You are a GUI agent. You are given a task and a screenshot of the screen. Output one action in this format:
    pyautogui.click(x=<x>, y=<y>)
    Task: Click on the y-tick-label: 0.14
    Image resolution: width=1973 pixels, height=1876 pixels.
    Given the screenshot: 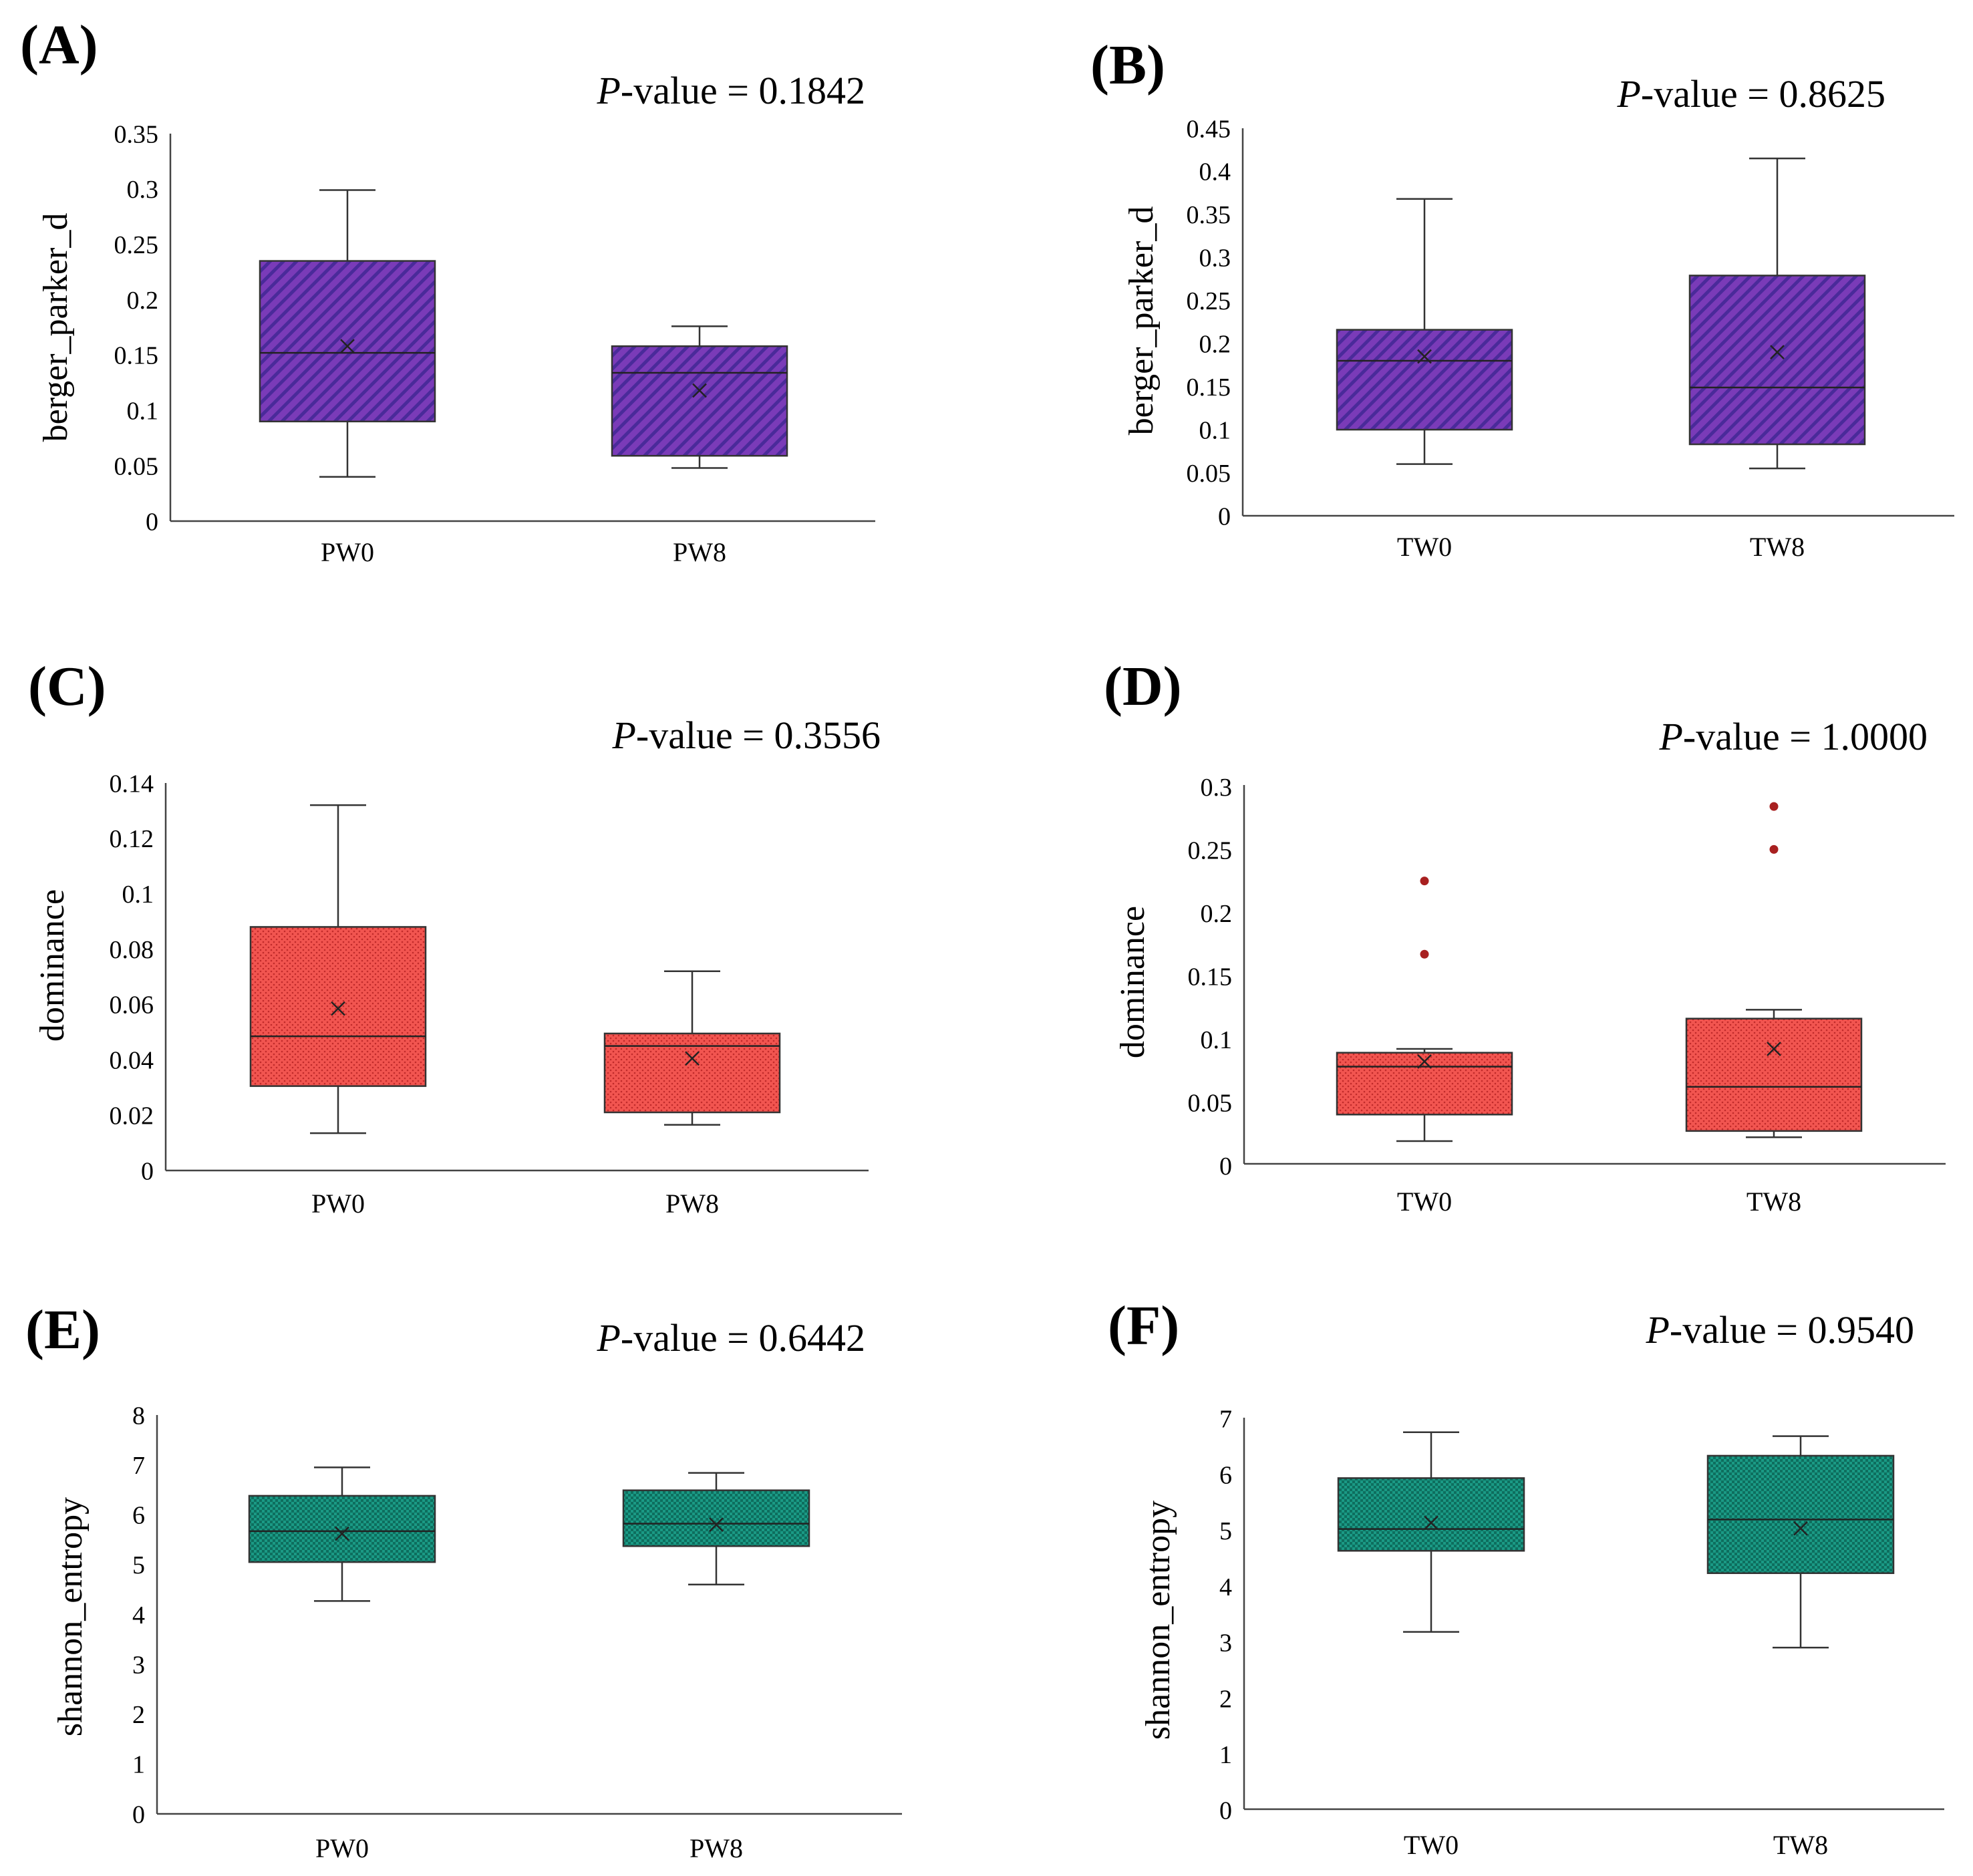 What is the action you would take?
    pyautogui.click(x=132, y=784)
    